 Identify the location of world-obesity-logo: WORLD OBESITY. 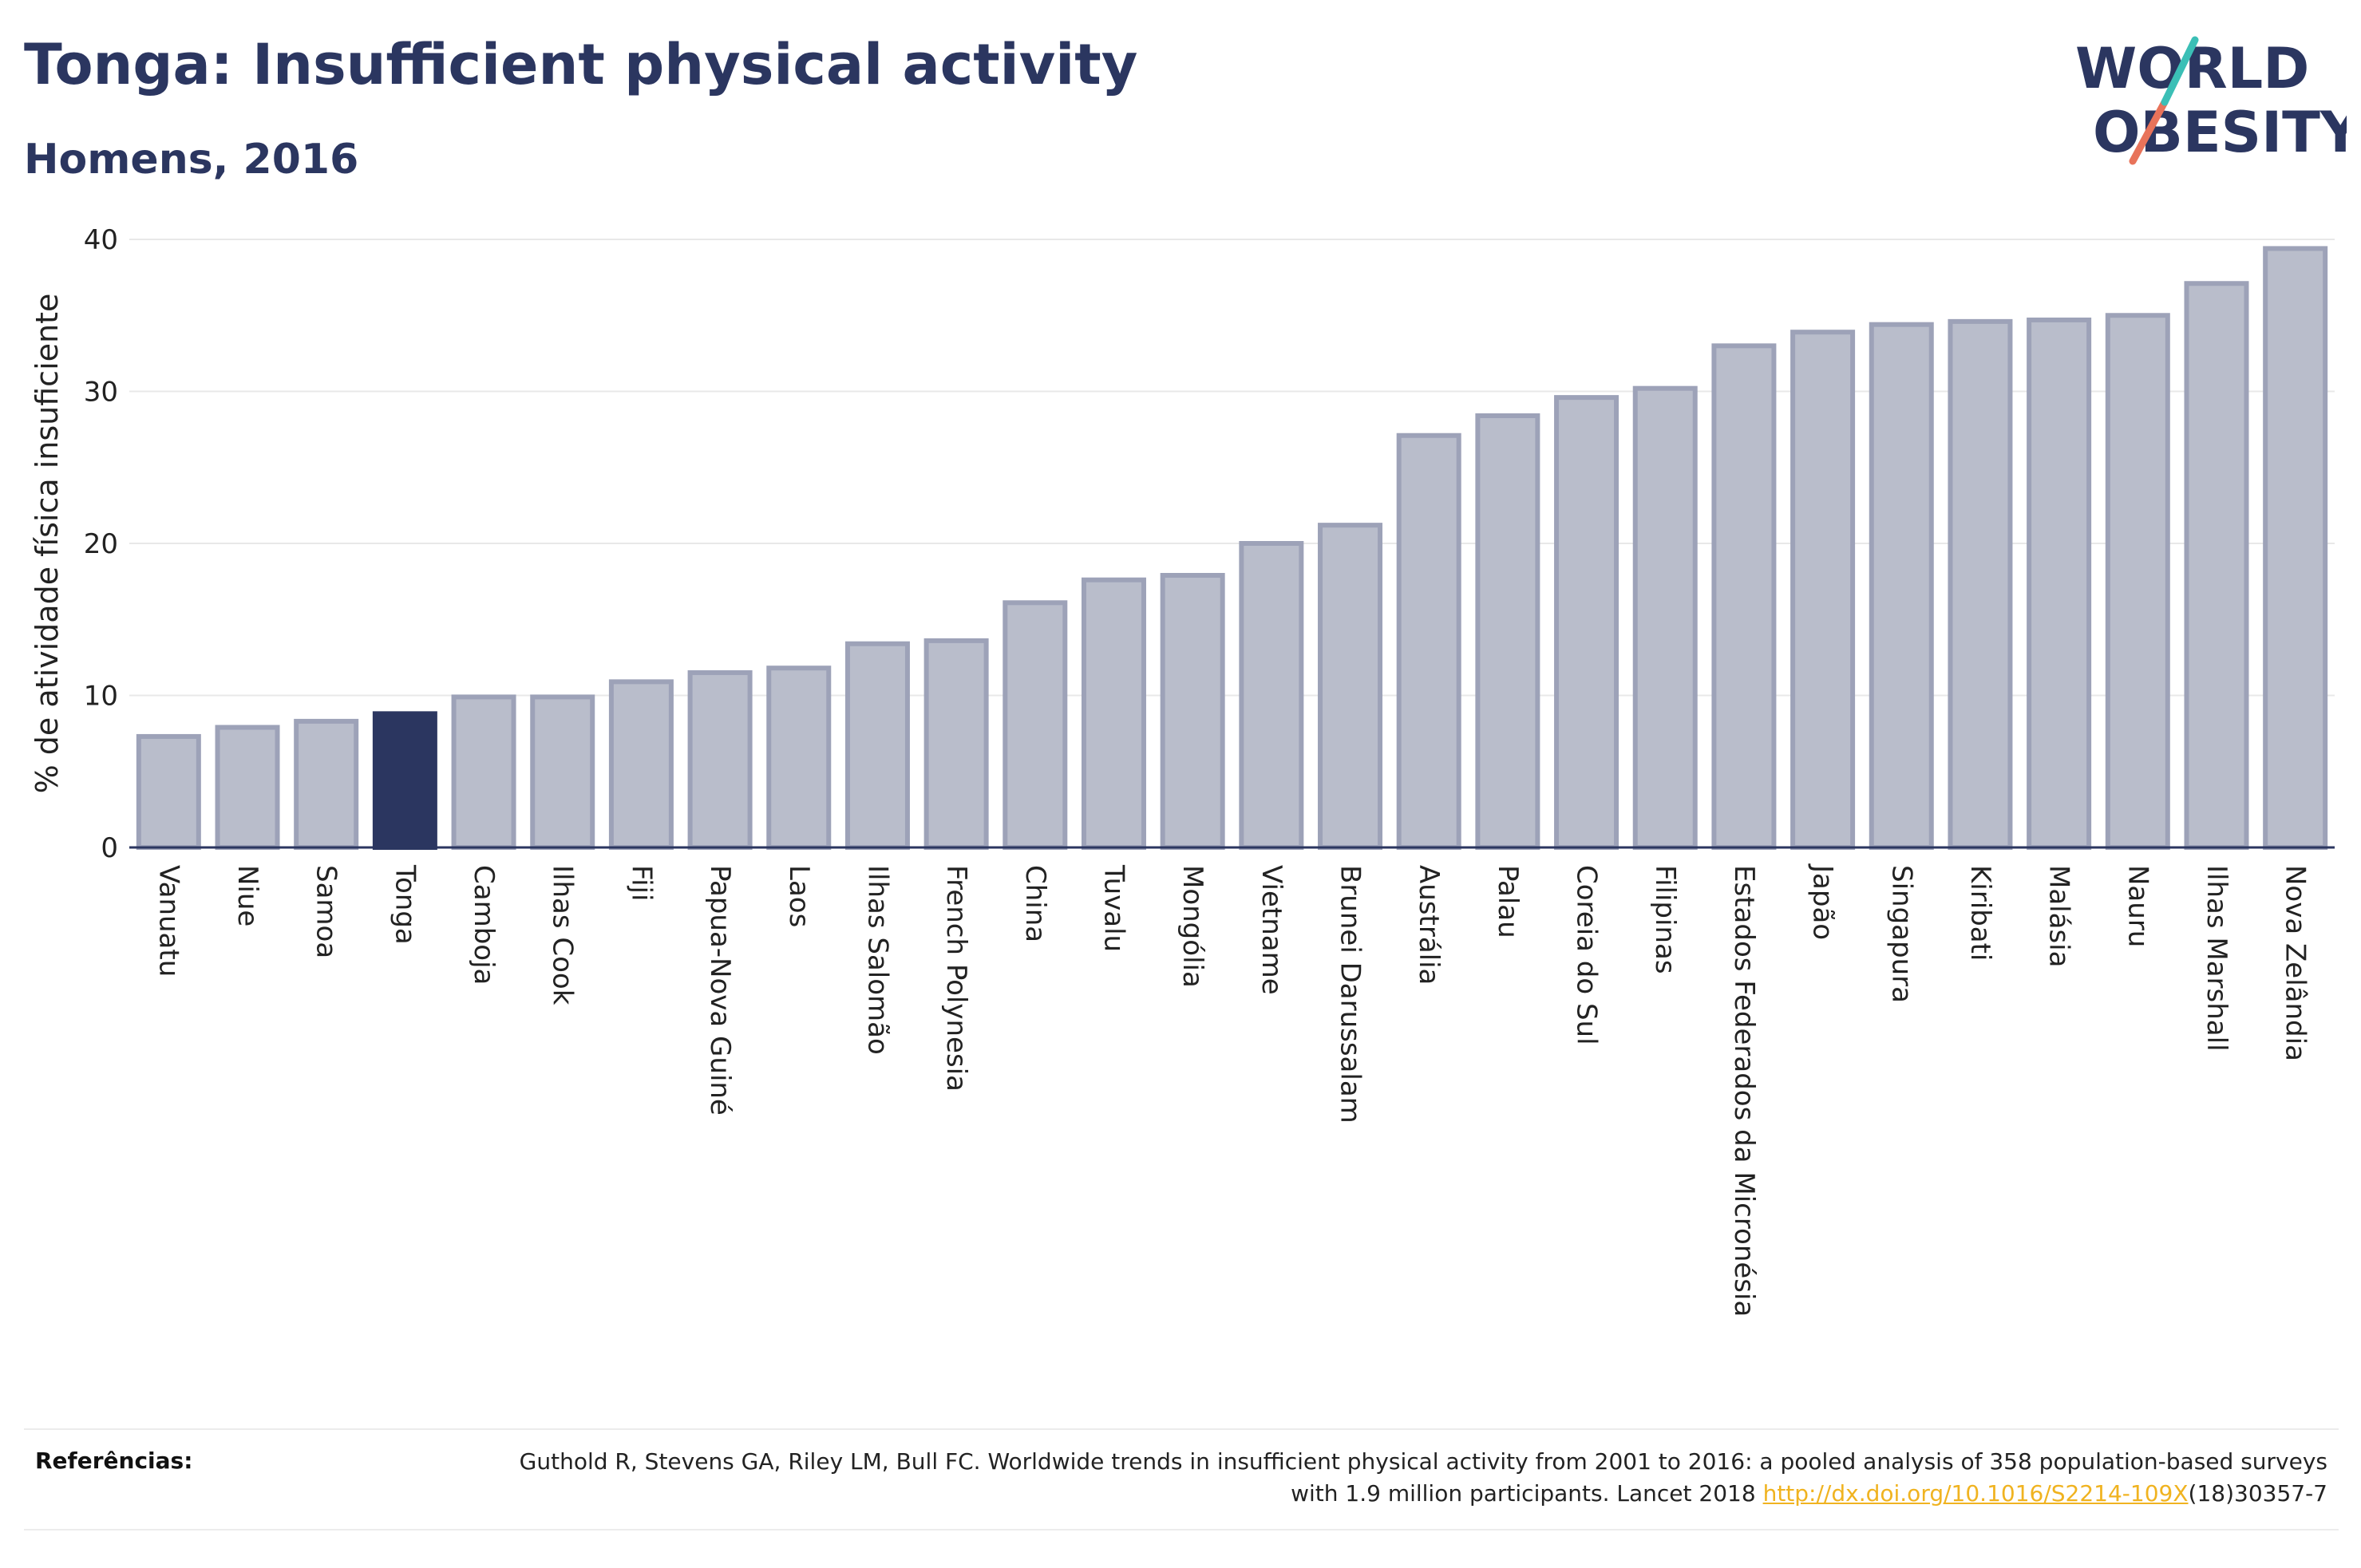
(2211, 100).